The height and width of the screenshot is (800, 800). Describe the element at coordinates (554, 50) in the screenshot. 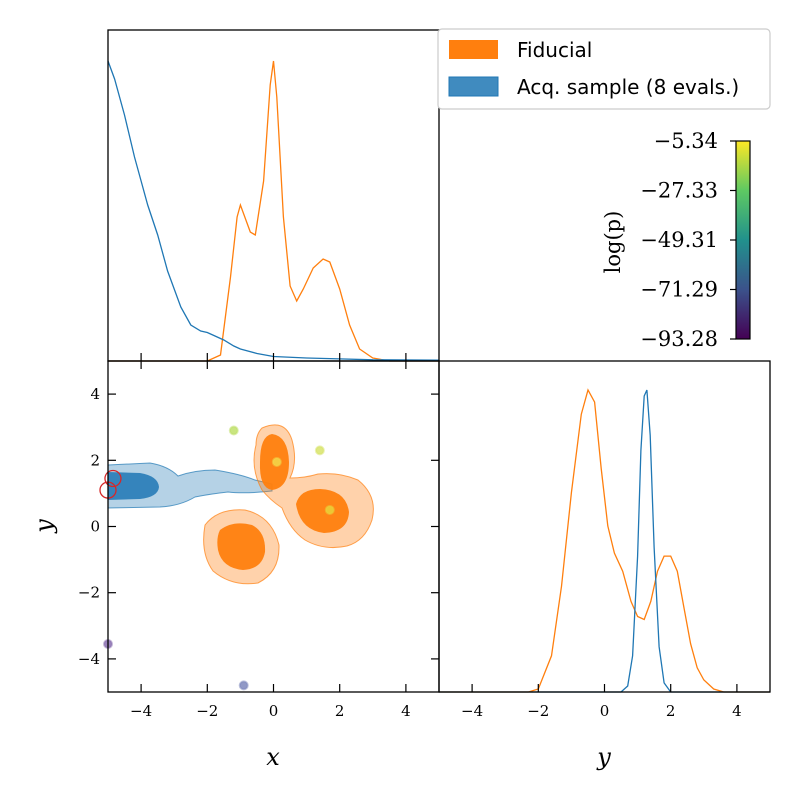

I see `legend-label-fiducial: Fiducial` at that location.